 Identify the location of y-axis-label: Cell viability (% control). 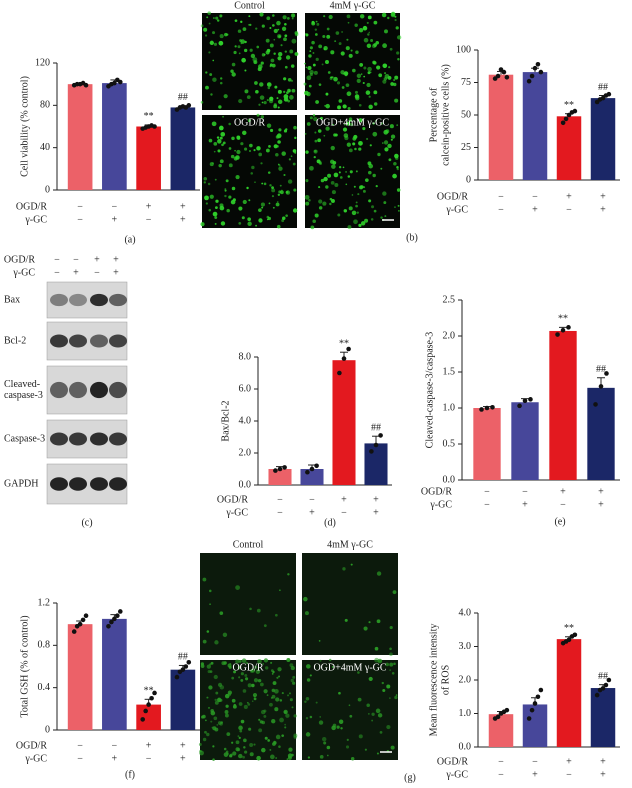
(24, 126).